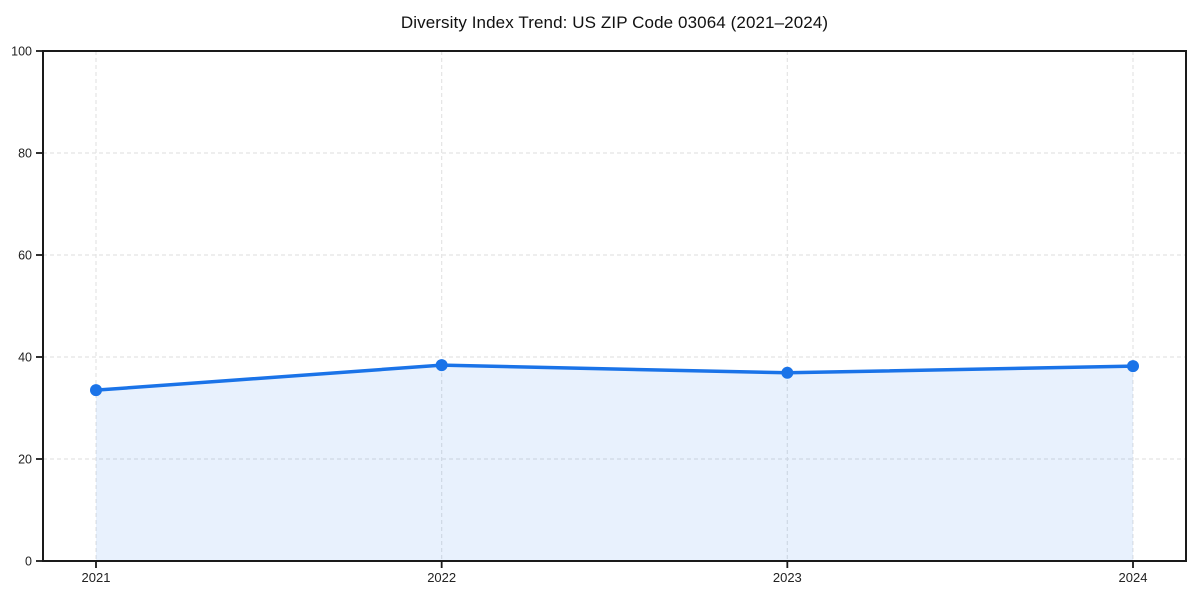  Describe the element at coordinates (28, 562) in the screenshot. I see `y-tick-label: 0` at that location.